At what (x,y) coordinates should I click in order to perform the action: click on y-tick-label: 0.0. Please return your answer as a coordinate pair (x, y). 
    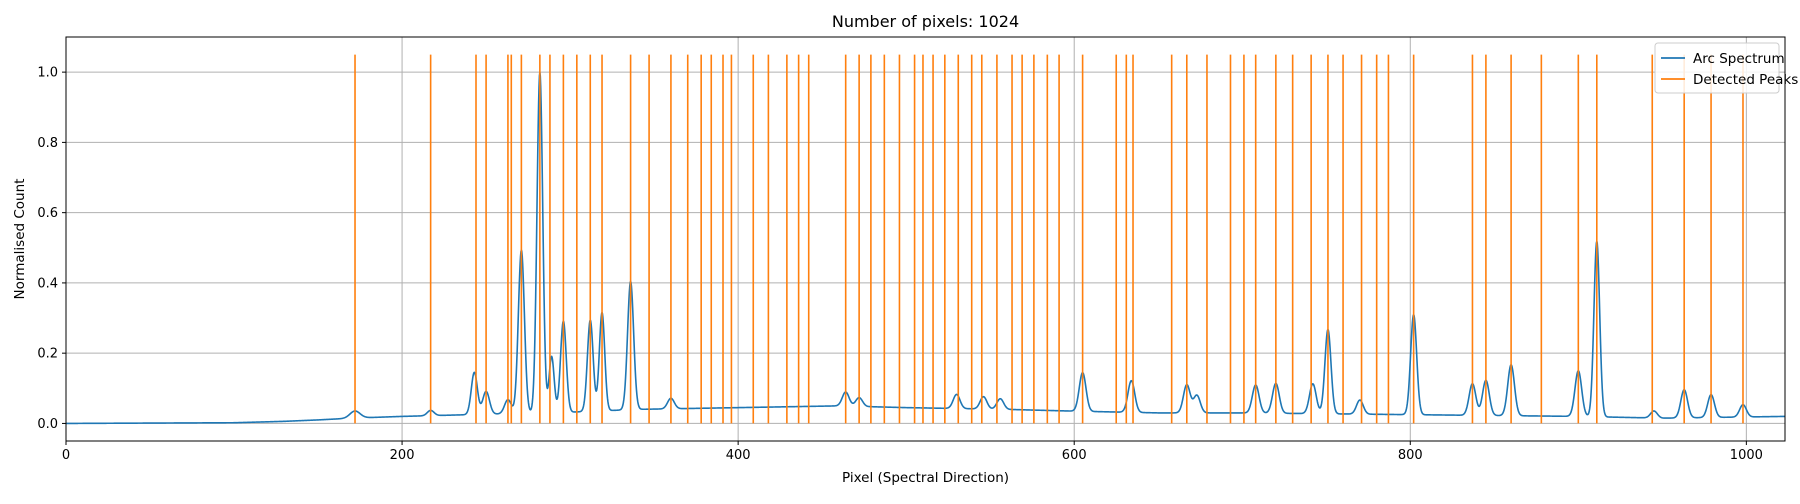
    Looking at the image, I should click on (47, 424).